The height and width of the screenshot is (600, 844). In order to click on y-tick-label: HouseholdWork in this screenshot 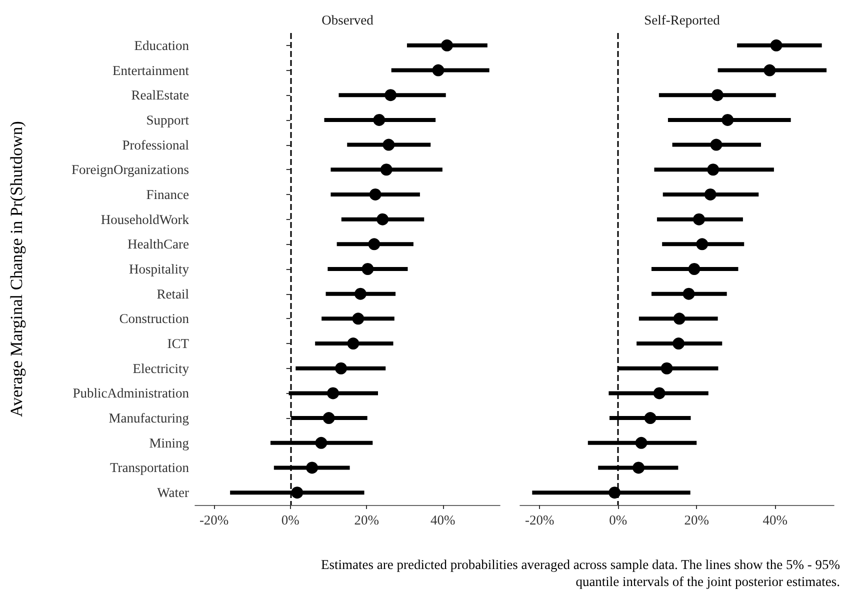, I will do `click(145, 219)`.